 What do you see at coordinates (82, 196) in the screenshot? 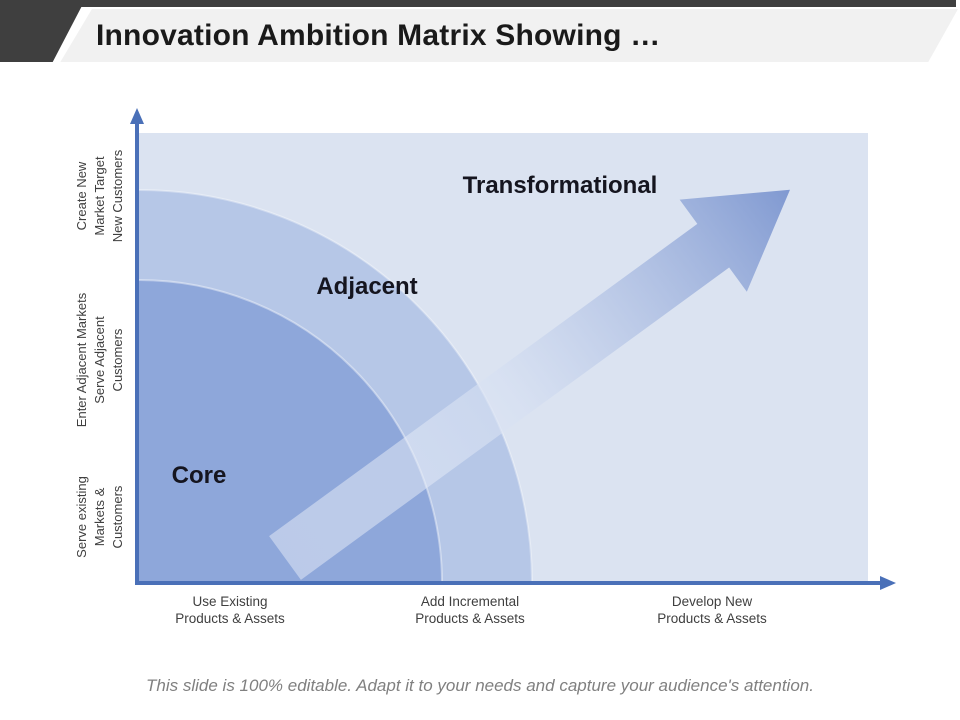
I see `y-label-line: Create New` at bounding box center [82, 196].